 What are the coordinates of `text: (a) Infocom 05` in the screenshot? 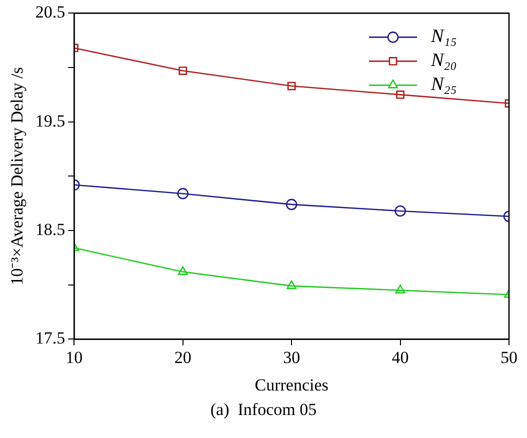 It's located at (263, 410).